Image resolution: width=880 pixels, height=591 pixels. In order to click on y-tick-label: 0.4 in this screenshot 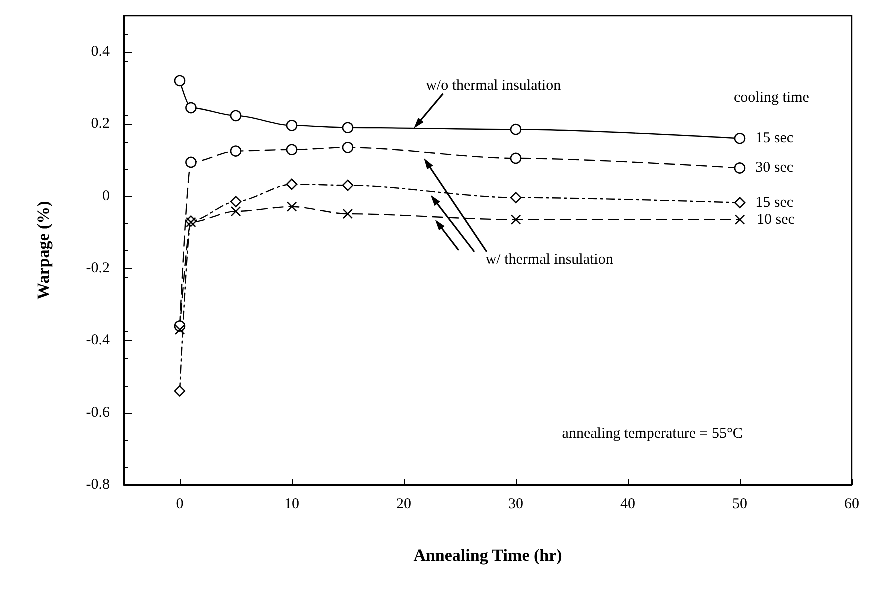, I will do `click(100, 52)`.